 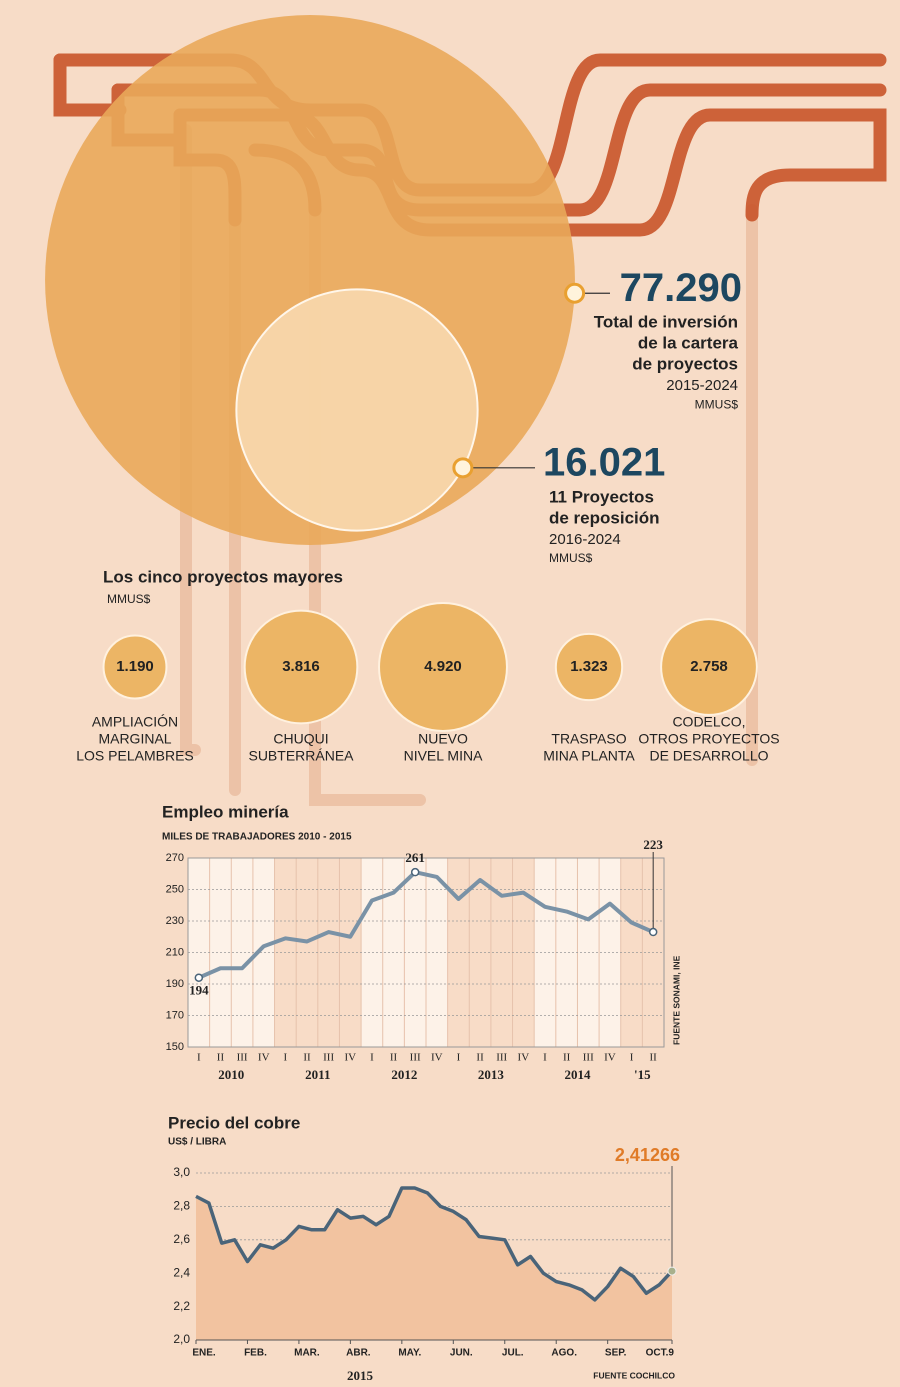 What do you see at coordinates (708, 756) in the screenshot?
I see `bubble-label: DE DESARROLLO` at bounding box center [708, 756].